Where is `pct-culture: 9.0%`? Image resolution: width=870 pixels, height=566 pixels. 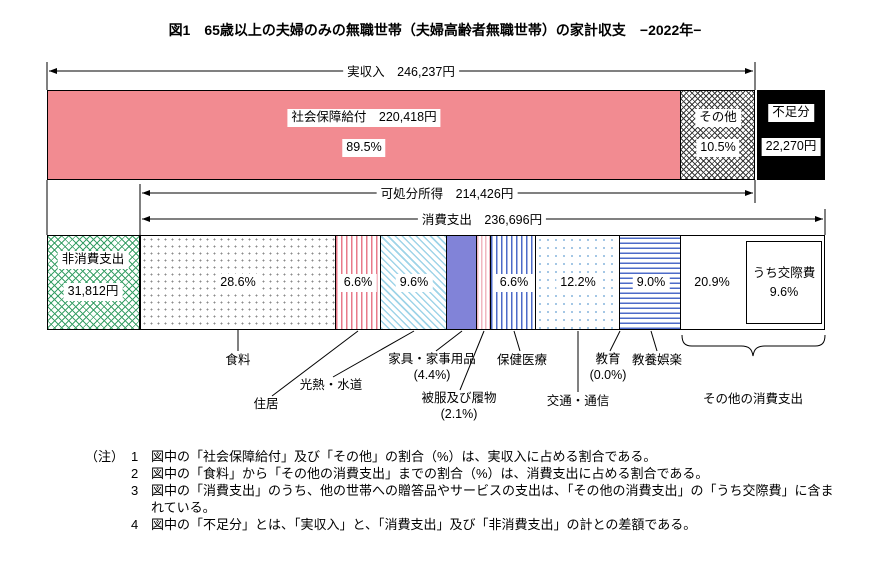 pct-culture: 9.0% is located at coordinates (651, 283).